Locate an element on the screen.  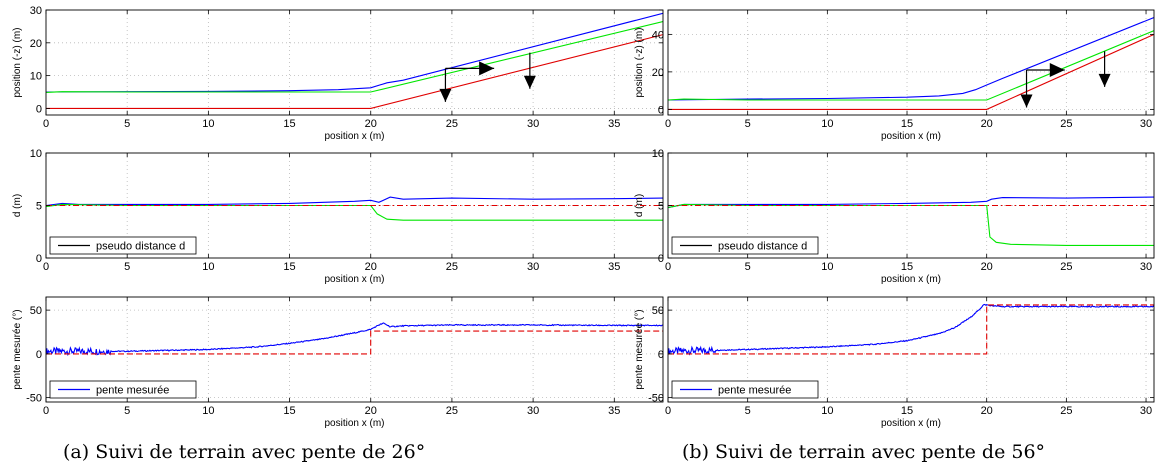
y-tick-label: 40 is located at coordinates (658, 35).